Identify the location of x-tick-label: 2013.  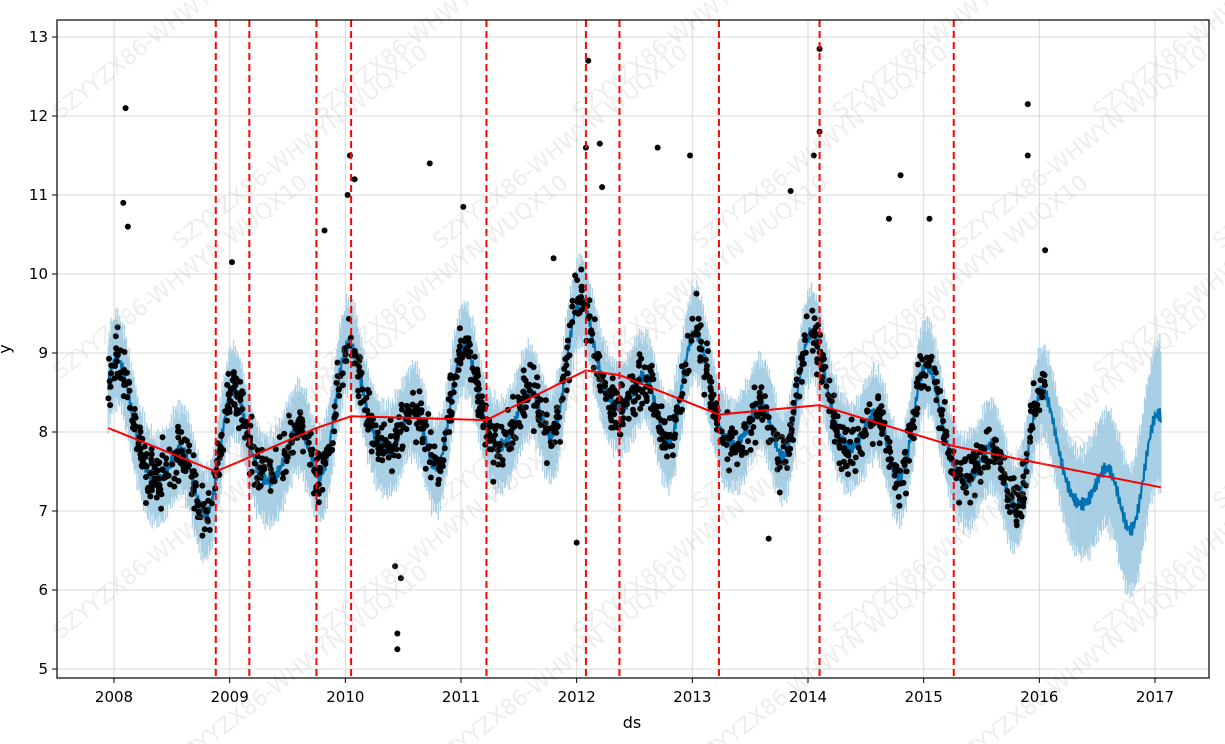
(692, 697).